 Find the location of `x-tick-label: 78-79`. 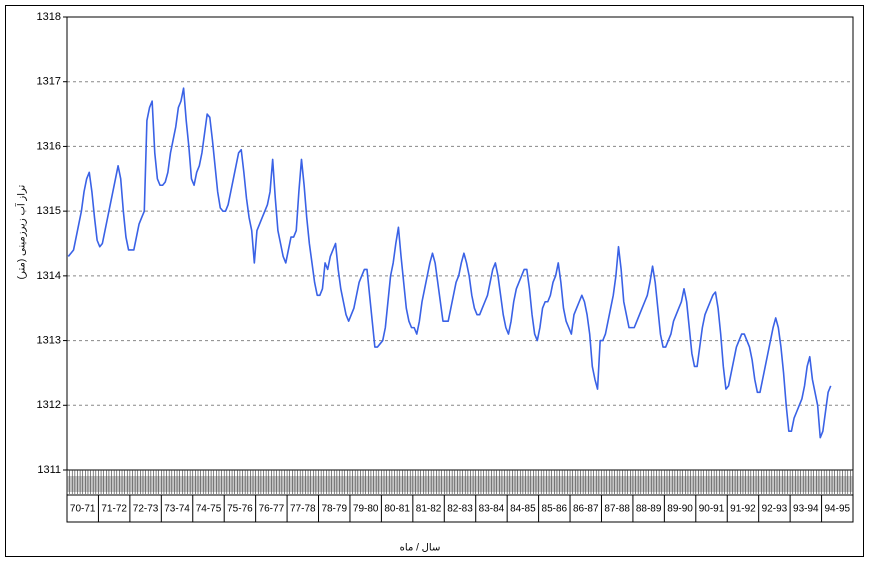

x-tick-label: 78-79 is located at coordinates (334, 509).